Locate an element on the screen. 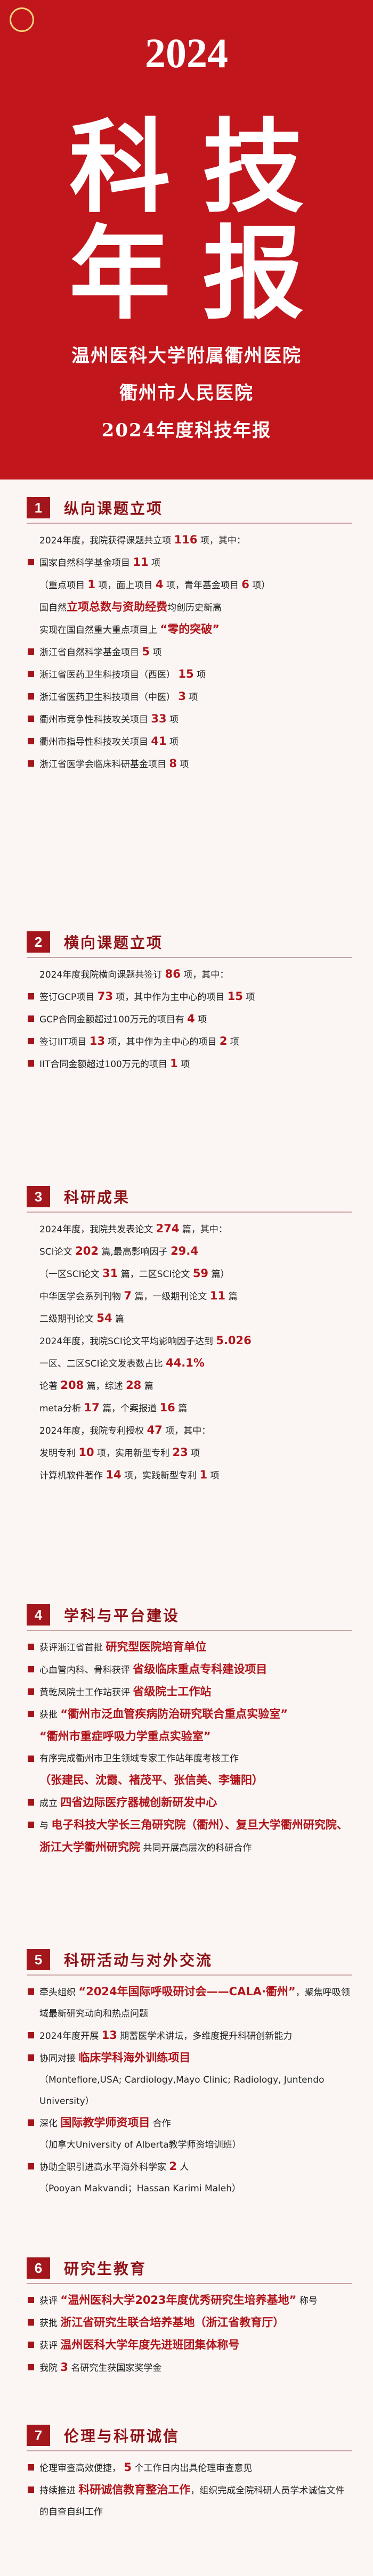 The image size is (373, 2576). text: 篇，一级期刊论文 is located at coordinates (171, 1296).